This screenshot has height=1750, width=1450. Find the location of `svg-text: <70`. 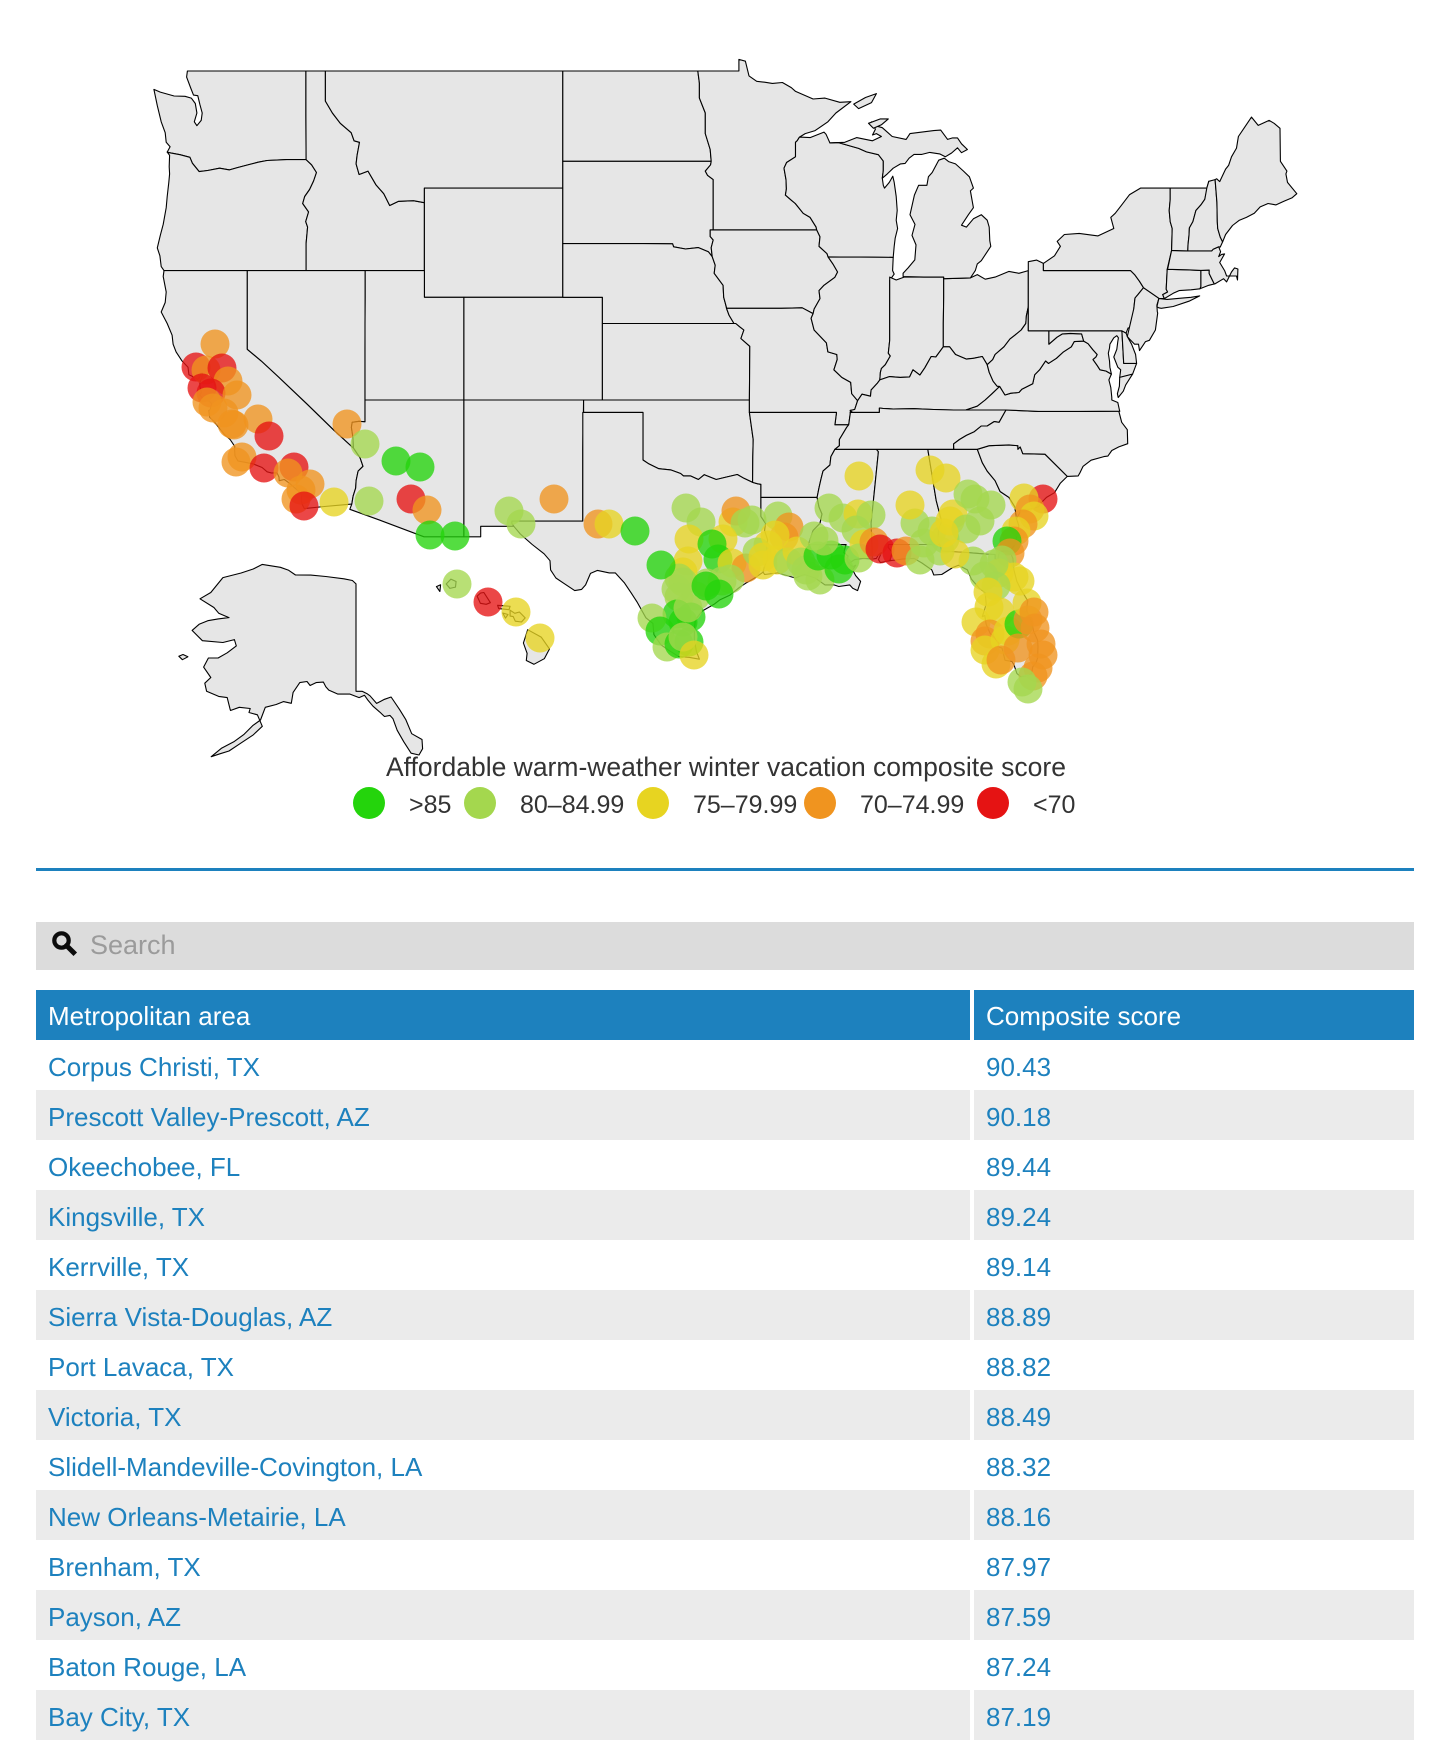

svg-text: <70 is located at coordinates (1054, 805).